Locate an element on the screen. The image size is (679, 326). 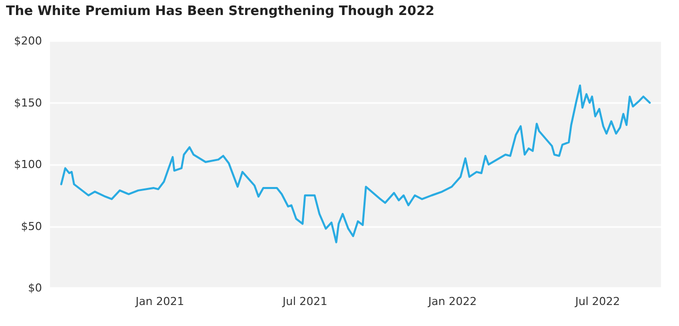
x-tick-label: Jan 2022 is located at coordinates (452, 301).